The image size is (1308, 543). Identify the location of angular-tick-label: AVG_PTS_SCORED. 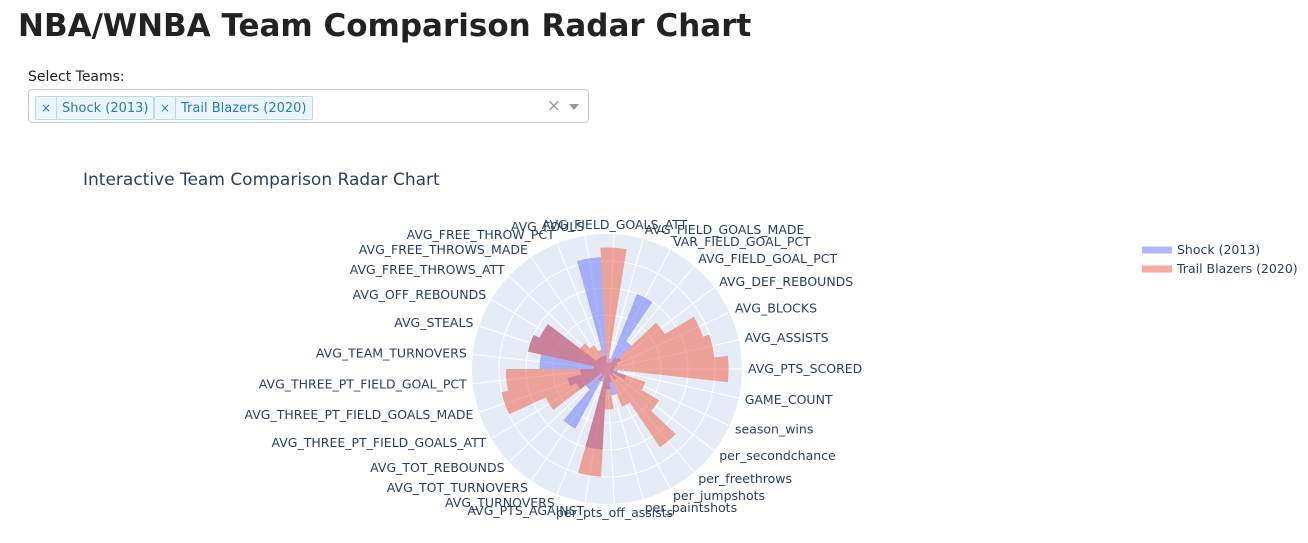
(805, 368).